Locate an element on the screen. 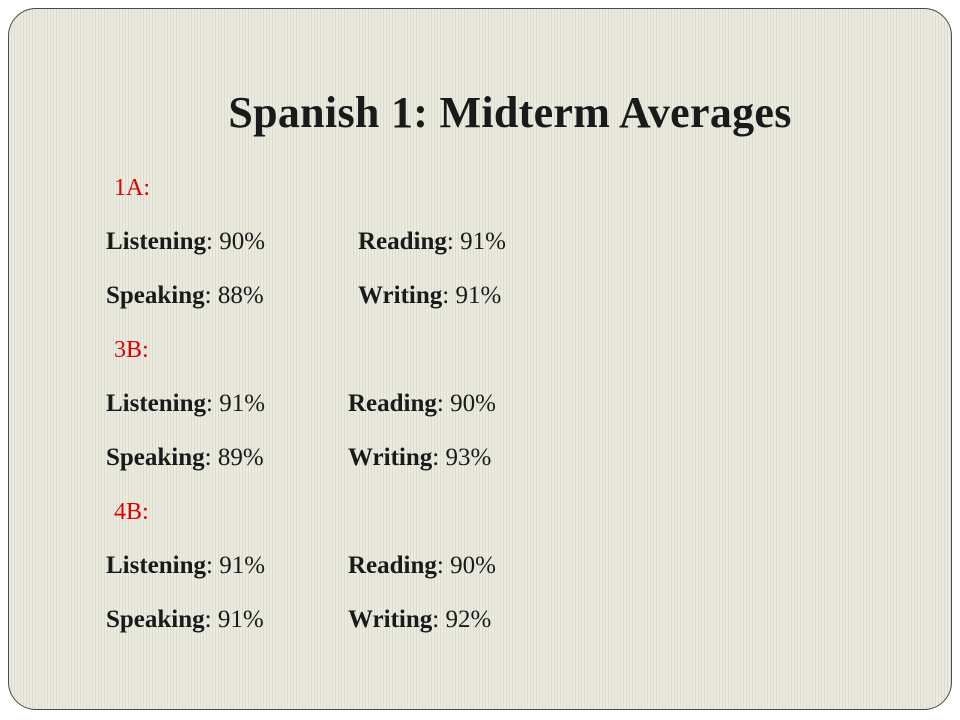  score-row: Listening: 90% Reading: 91% is located at coordinates (306, 241).